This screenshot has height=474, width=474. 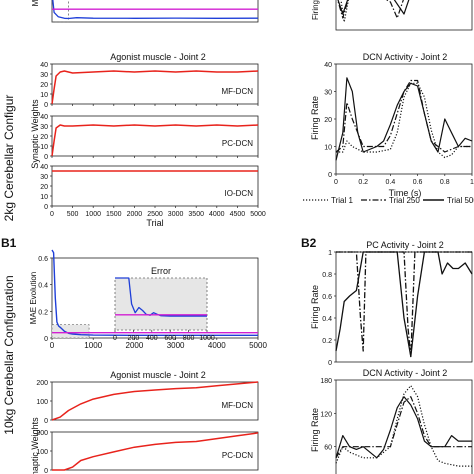 What do you see at coordinates (326, 381) in the screenshot?
I see `bottom-dcn-ytick-label: 180` at bounding box center [326, 381].